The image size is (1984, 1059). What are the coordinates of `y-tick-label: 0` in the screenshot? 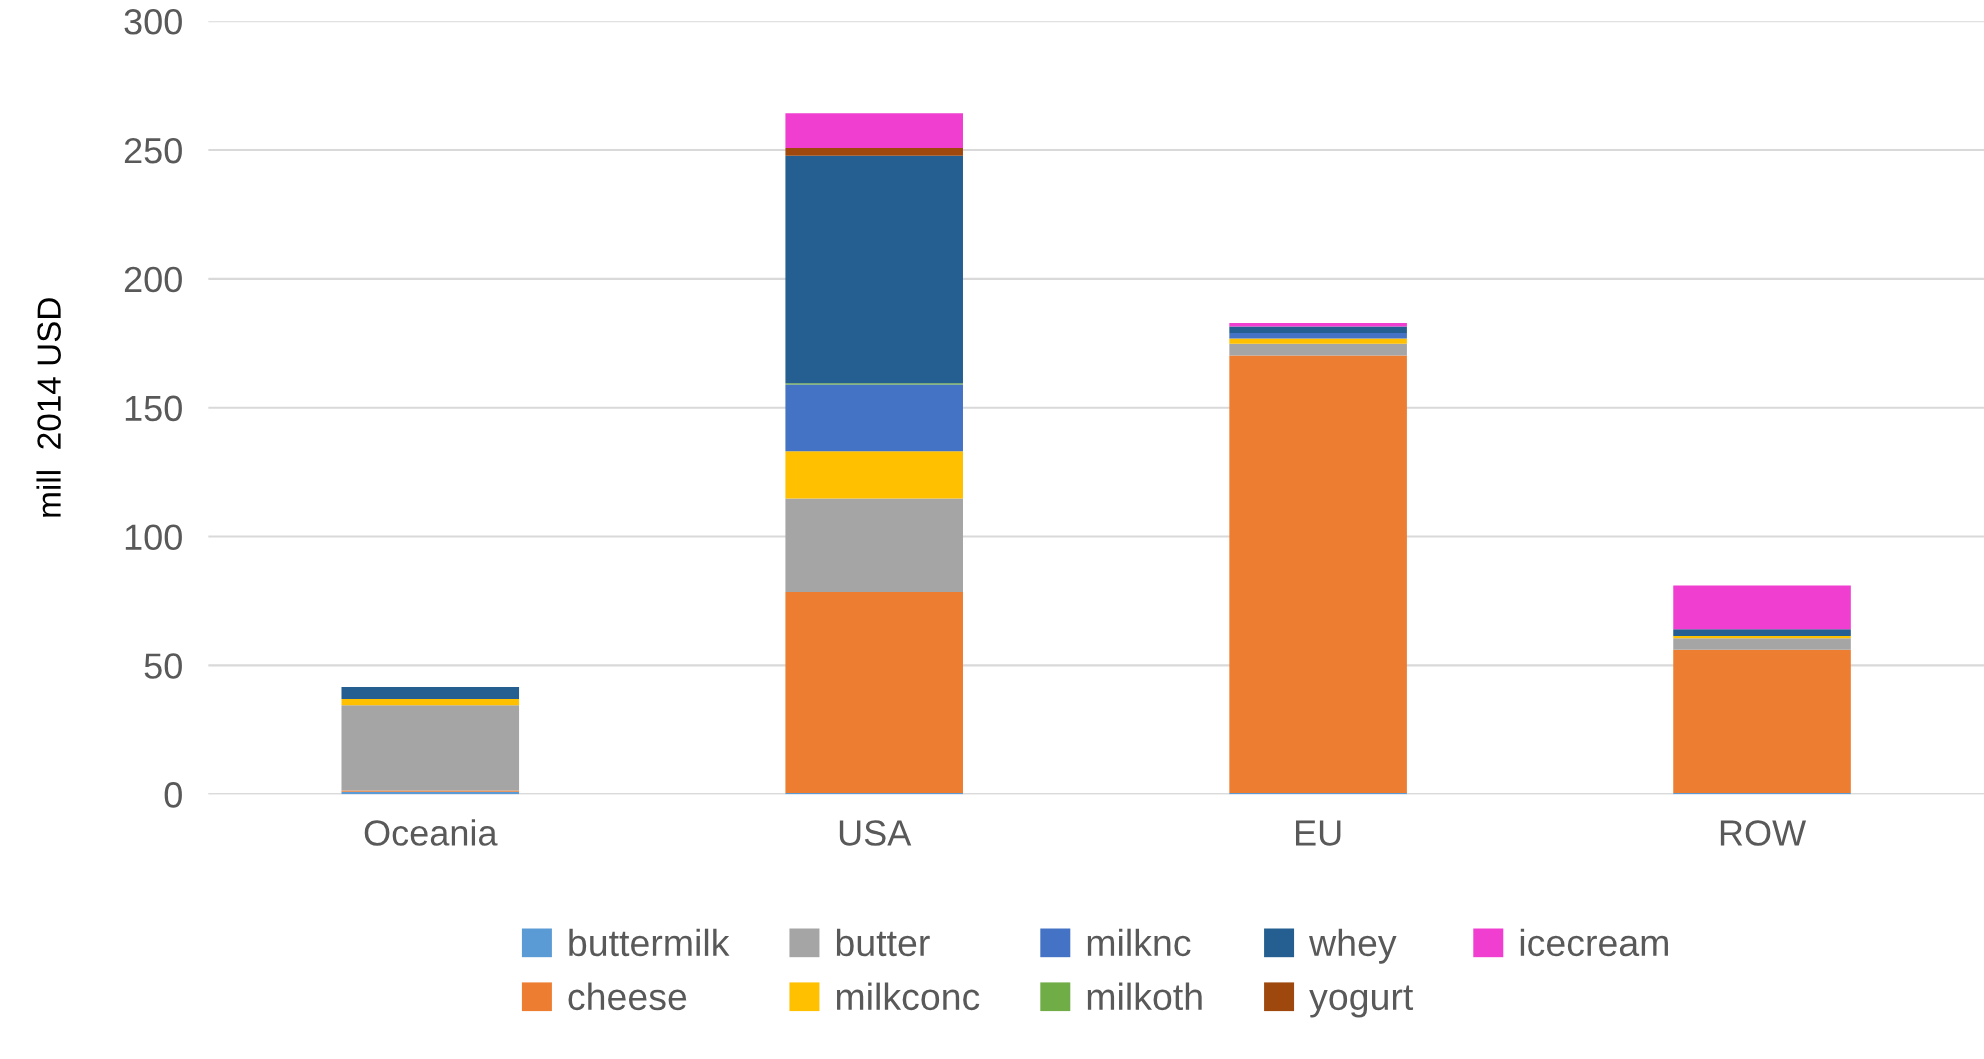 It's located at (173, 795).